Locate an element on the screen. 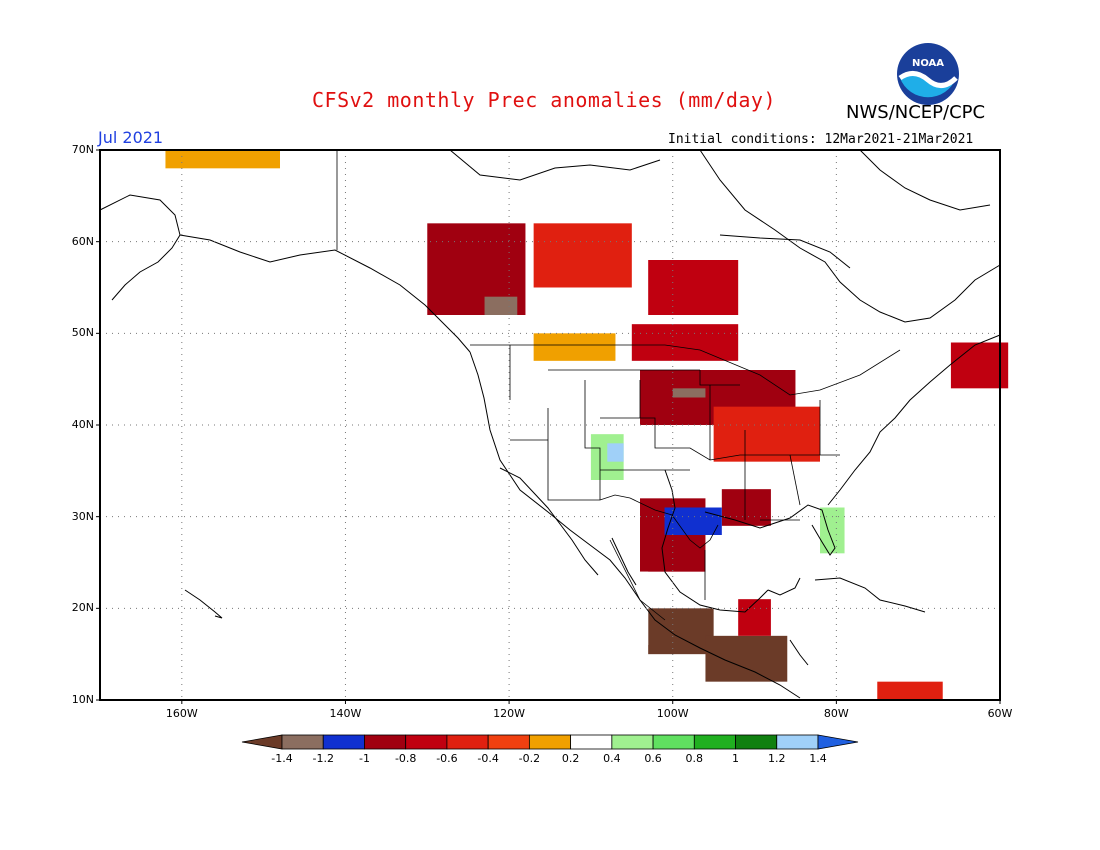  noaa-logo-text: NOAA is located at coordinates (928, 63).